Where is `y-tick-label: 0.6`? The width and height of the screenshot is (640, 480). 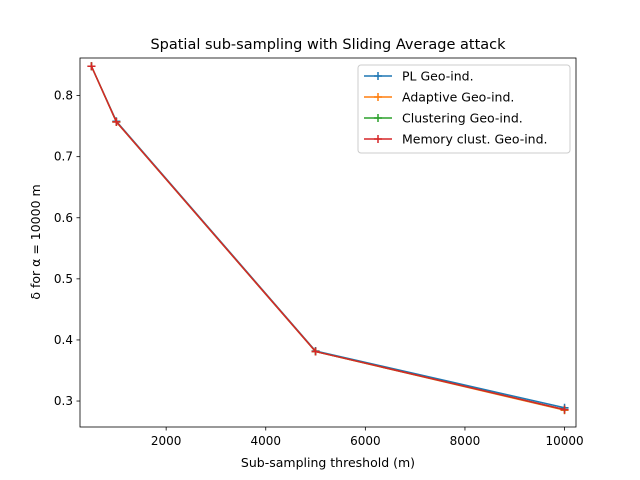
y-tick-label: 0.6 is located at coordinates (63, 218).